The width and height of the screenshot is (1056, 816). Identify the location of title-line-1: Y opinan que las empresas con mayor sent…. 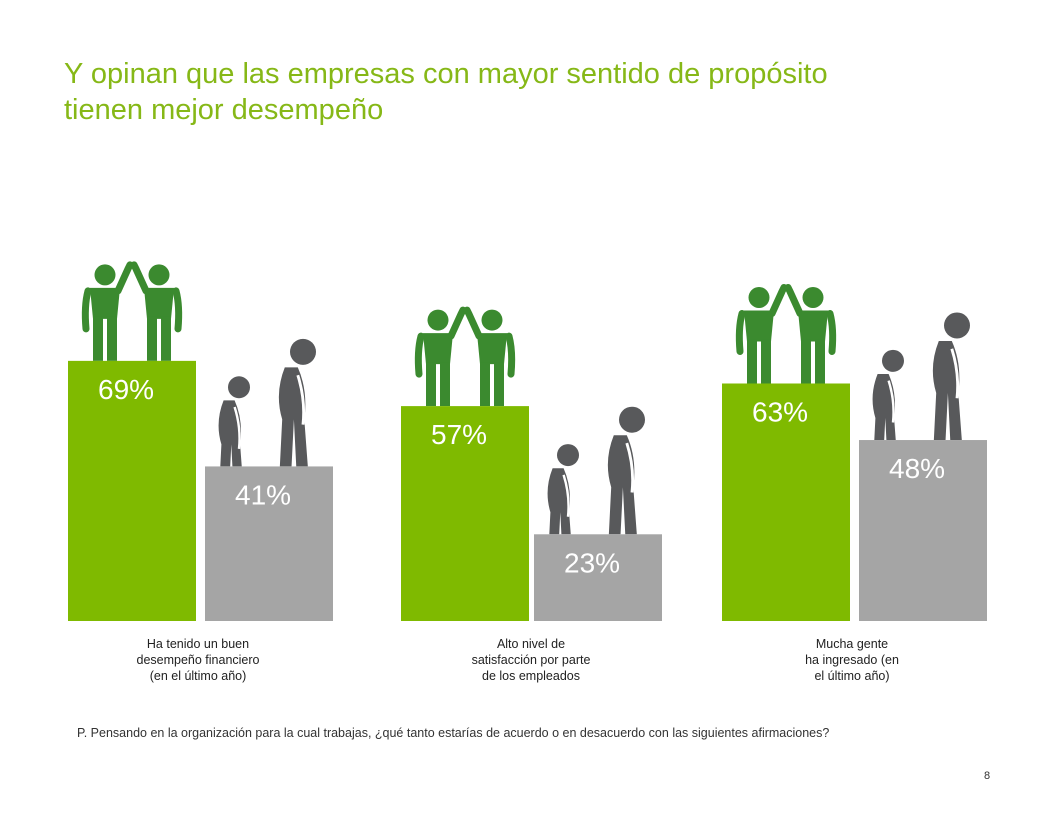
(446, 74).